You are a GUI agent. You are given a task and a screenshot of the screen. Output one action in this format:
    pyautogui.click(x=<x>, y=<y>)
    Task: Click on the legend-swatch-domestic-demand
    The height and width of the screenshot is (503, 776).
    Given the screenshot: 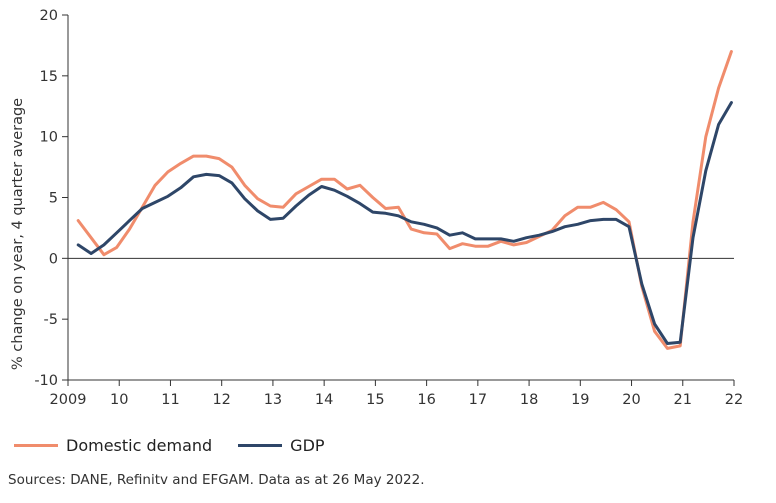 What is the action you would take?
    pyautogui.click(x=36, y=445)
    